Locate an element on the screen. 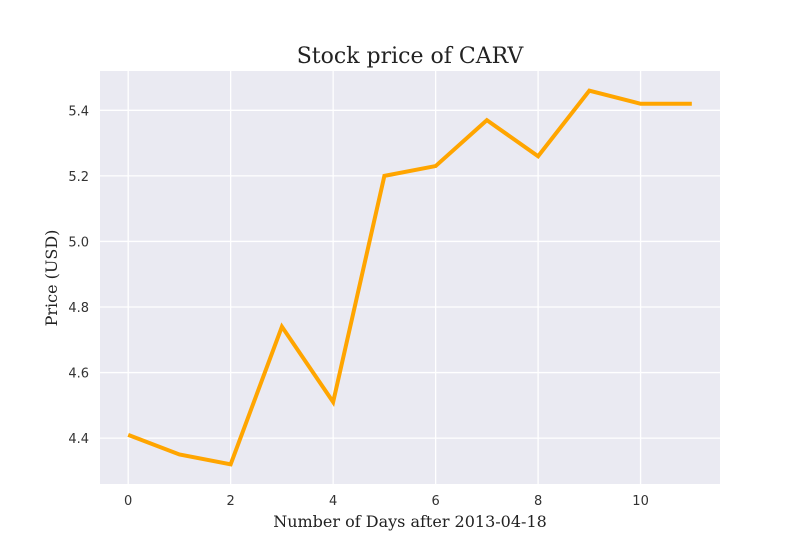  y-tick-label: 5.4 is located at coordinates (78, 111).